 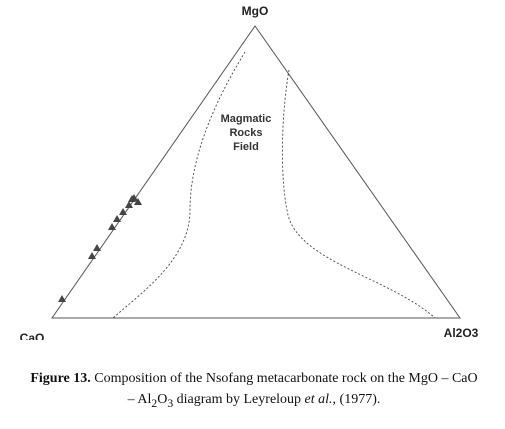 What do you see at coordinates (60, 378) in the screenshot?
I see `caption-label: Figure 13.` at bounding box center [60, 378].